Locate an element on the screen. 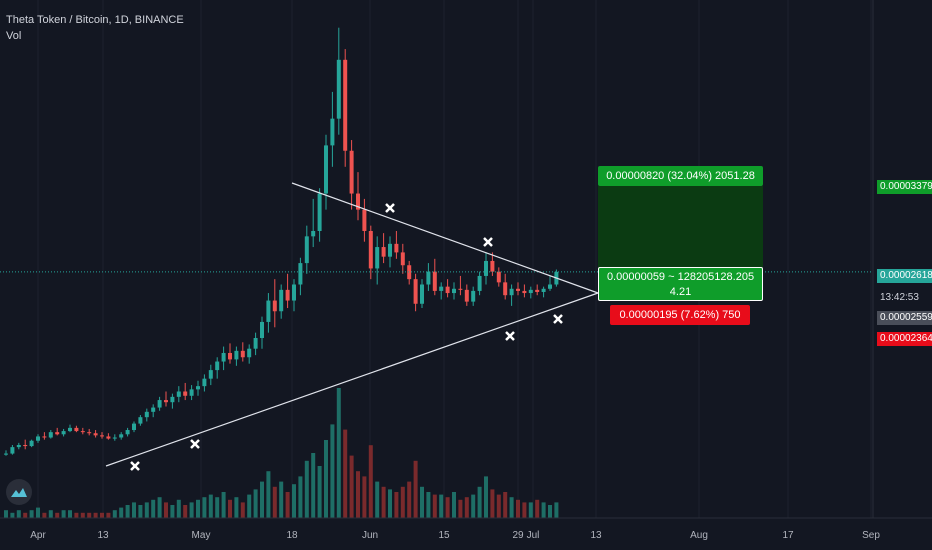 The height and width of the screenshot is (550, 932). target-price-tag: 0.00003379 is located at coordinates (904, 187).